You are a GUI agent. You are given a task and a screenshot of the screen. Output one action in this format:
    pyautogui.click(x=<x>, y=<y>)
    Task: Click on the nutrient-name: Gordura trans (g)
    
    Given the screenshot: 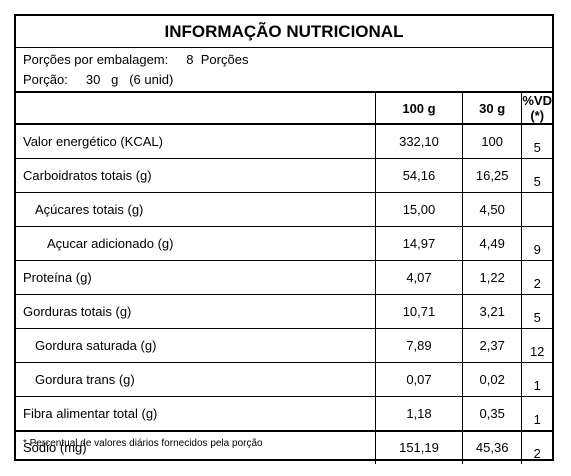 What is the action you would take?
    pyautogui.click(x=196, y=379)
    